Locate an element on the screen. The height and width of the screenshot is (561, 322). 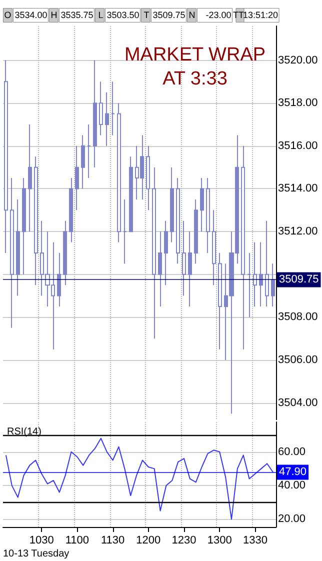
y-tick-label: 60.00 is located at coordinates (292, 452).